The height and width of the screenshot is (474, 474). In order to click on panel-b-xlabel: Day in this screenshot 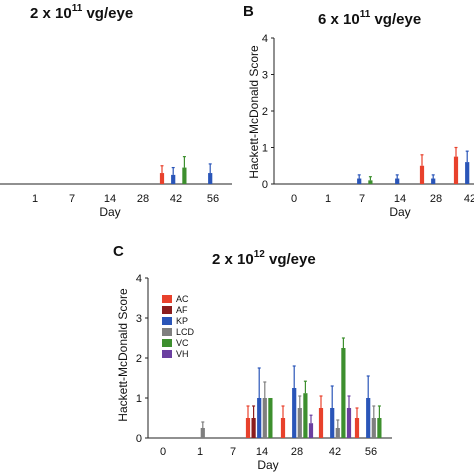, I will do `click(399, 212)`.